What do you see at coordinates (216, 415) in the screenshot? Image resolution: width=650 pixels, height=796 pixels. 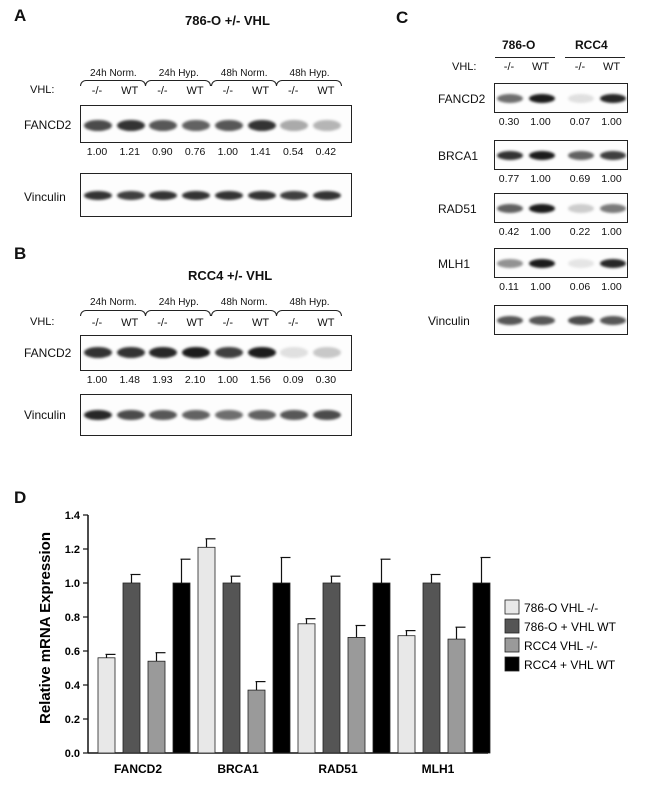 I see `panel-b-vinculin-blot` at bounding box center [216, 415].